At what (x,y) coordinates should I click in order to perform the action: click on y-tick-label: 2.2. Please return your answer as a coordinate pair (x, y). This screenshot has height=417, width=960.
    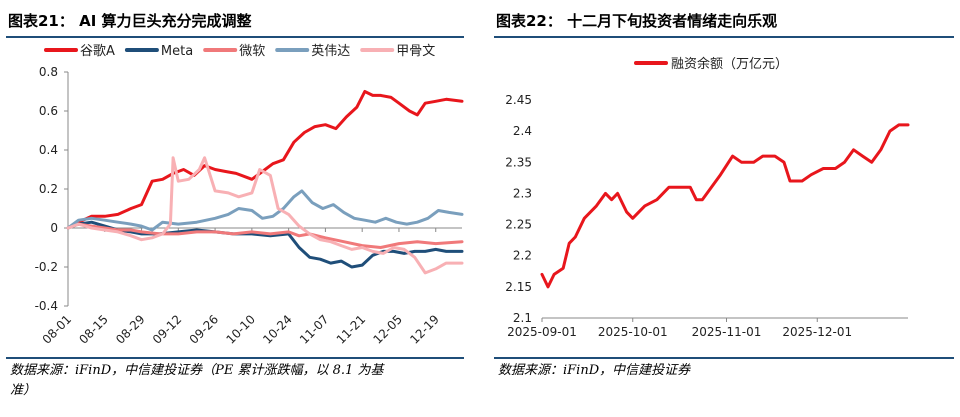
    Looking at the image, I should click on (522, 256).